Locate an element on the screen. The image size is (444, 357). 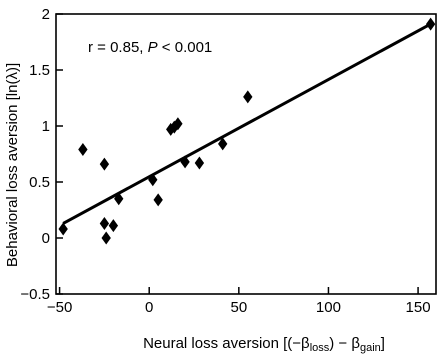
x-tick-label: 50 is located at coordinates (238, 307).